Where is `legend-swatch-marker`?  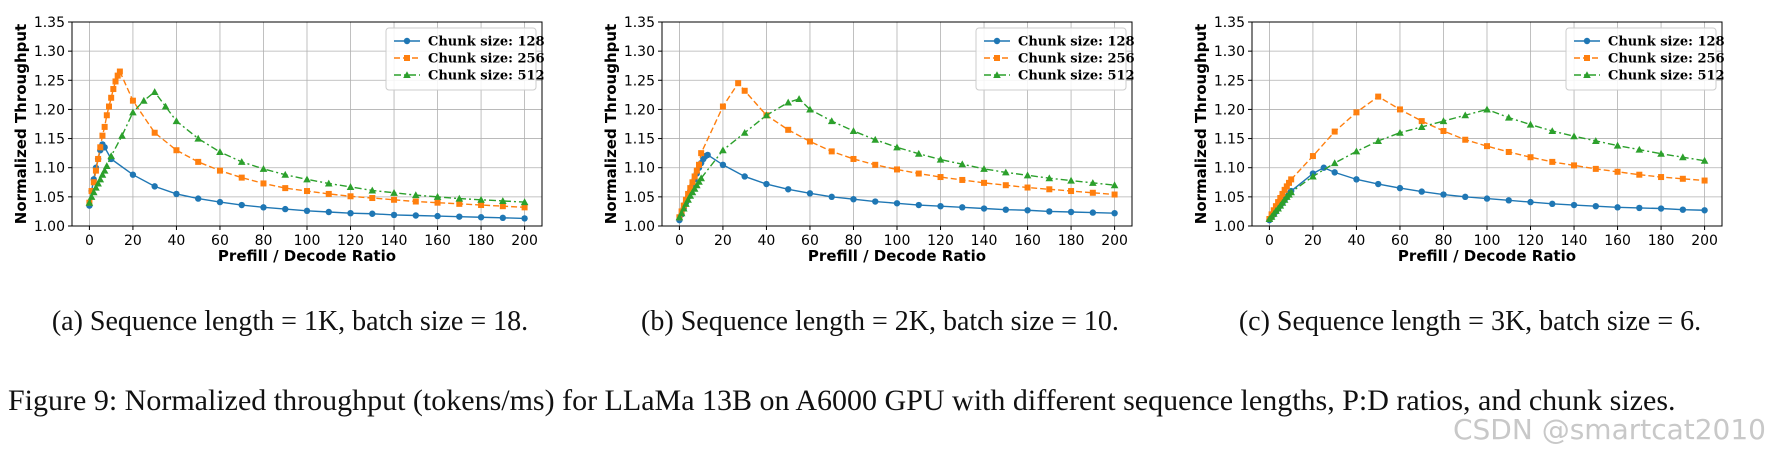 legend-swatch-marker is located at coordinates (407, 75).